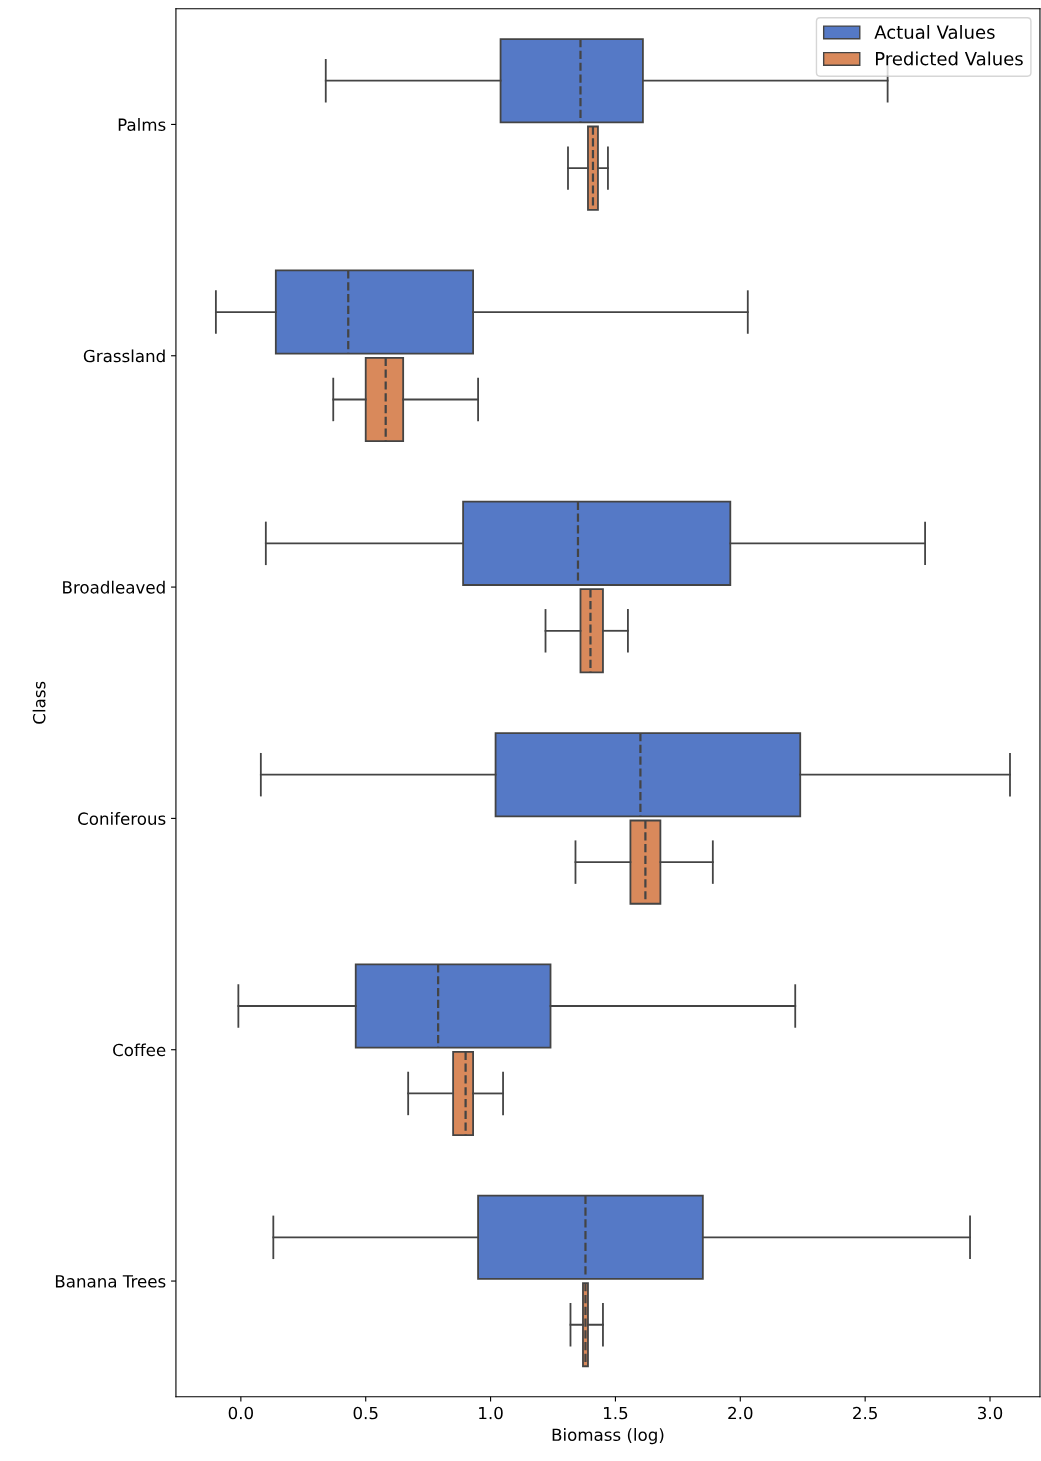 The width and height of the screenshot is (1041, 1461). What do you see at coordinates (365, 1413) in the screenshot?
I see `x-tick-label: 0.5` at bounding box center [365, 1413].